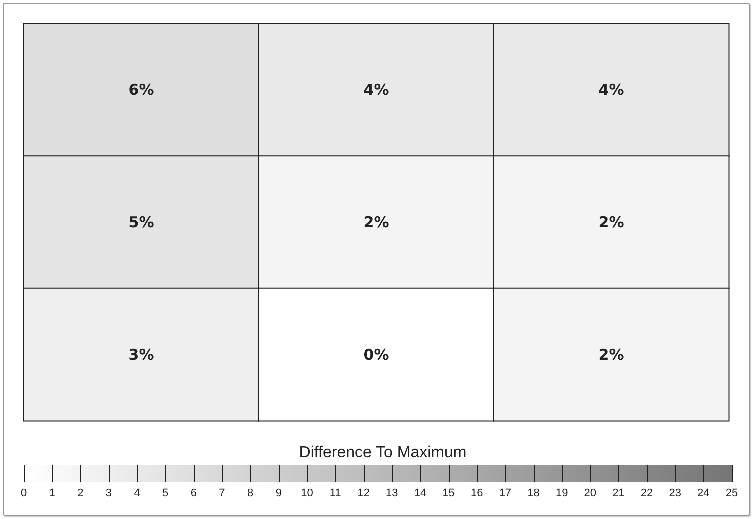  I want to click on color-bar-label: 24, so click(704, 494).